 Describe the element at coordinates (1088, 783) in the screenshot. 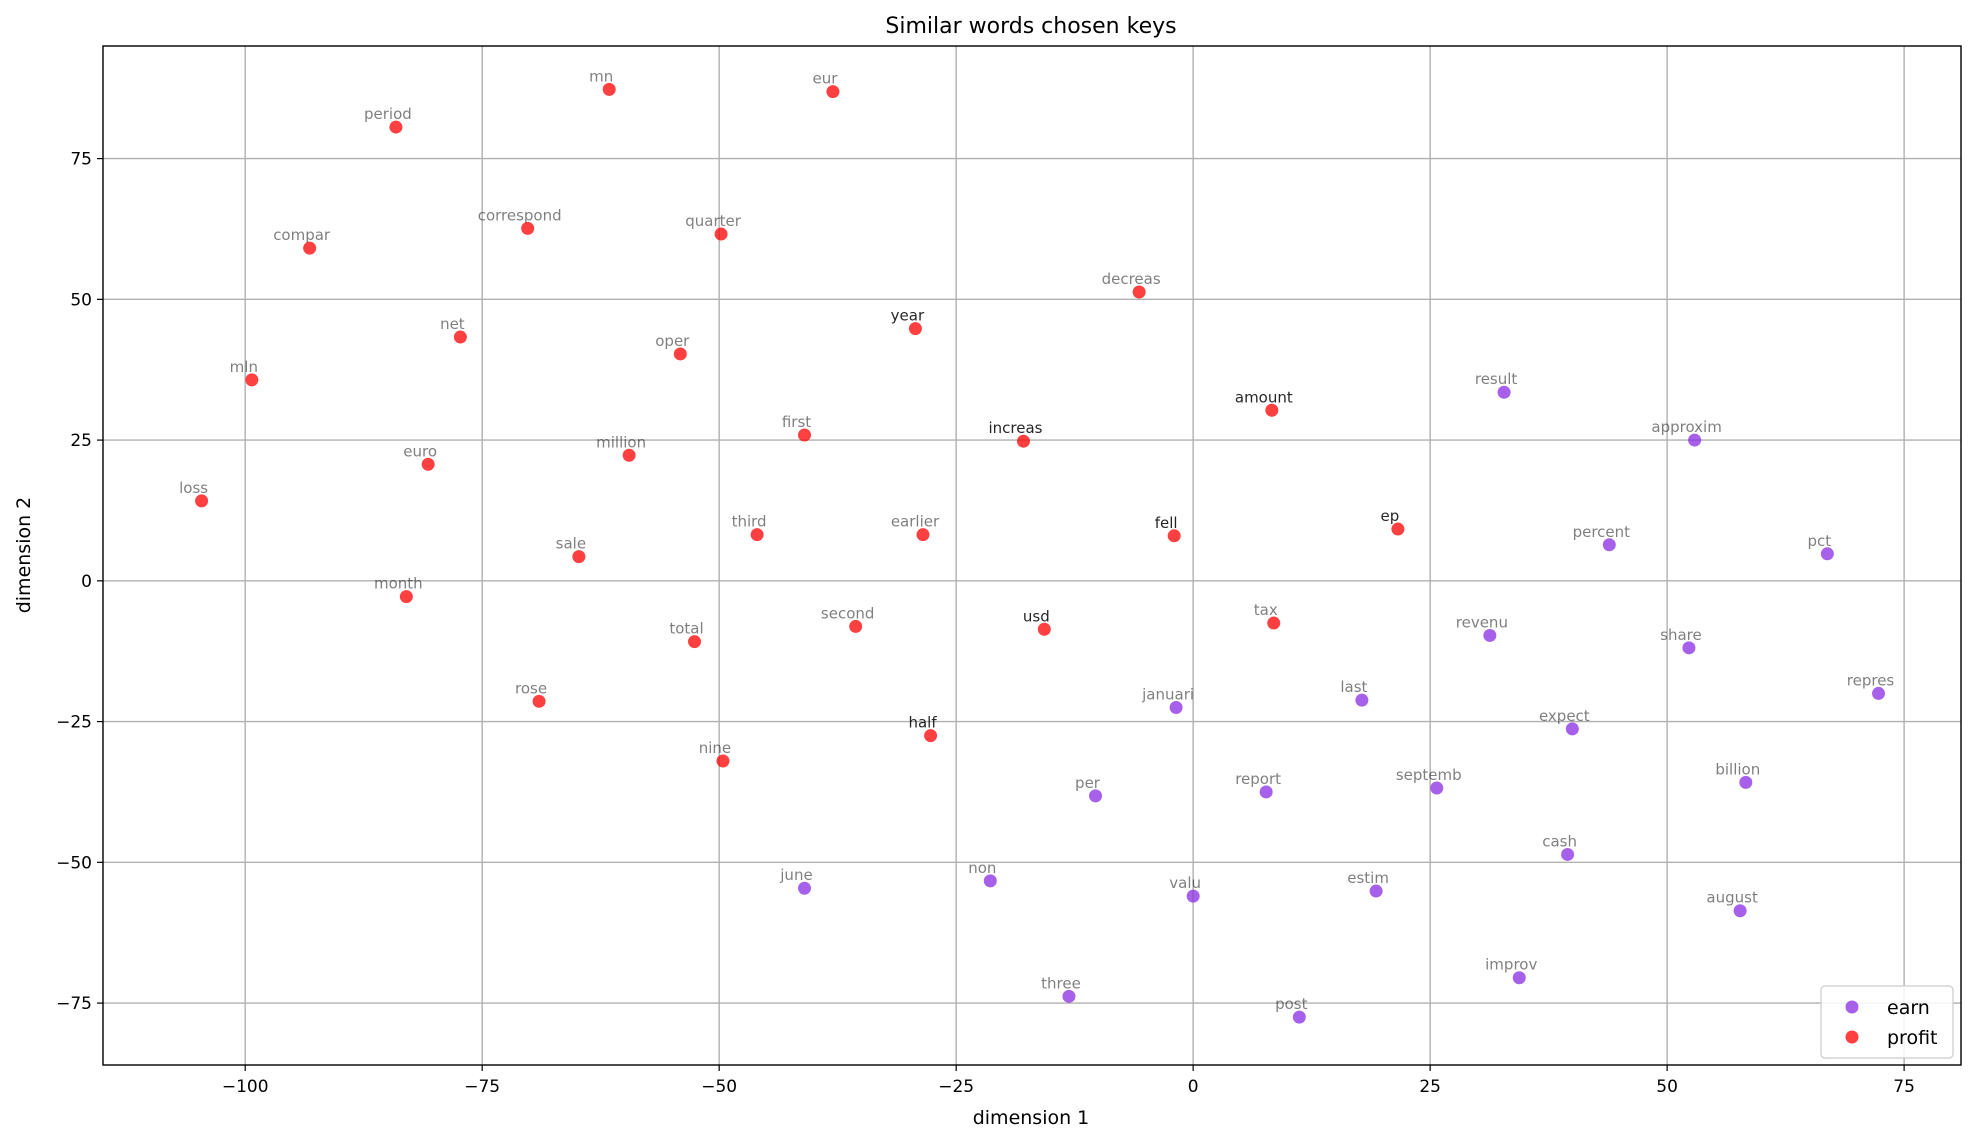

I see `point-label: per` at that location.